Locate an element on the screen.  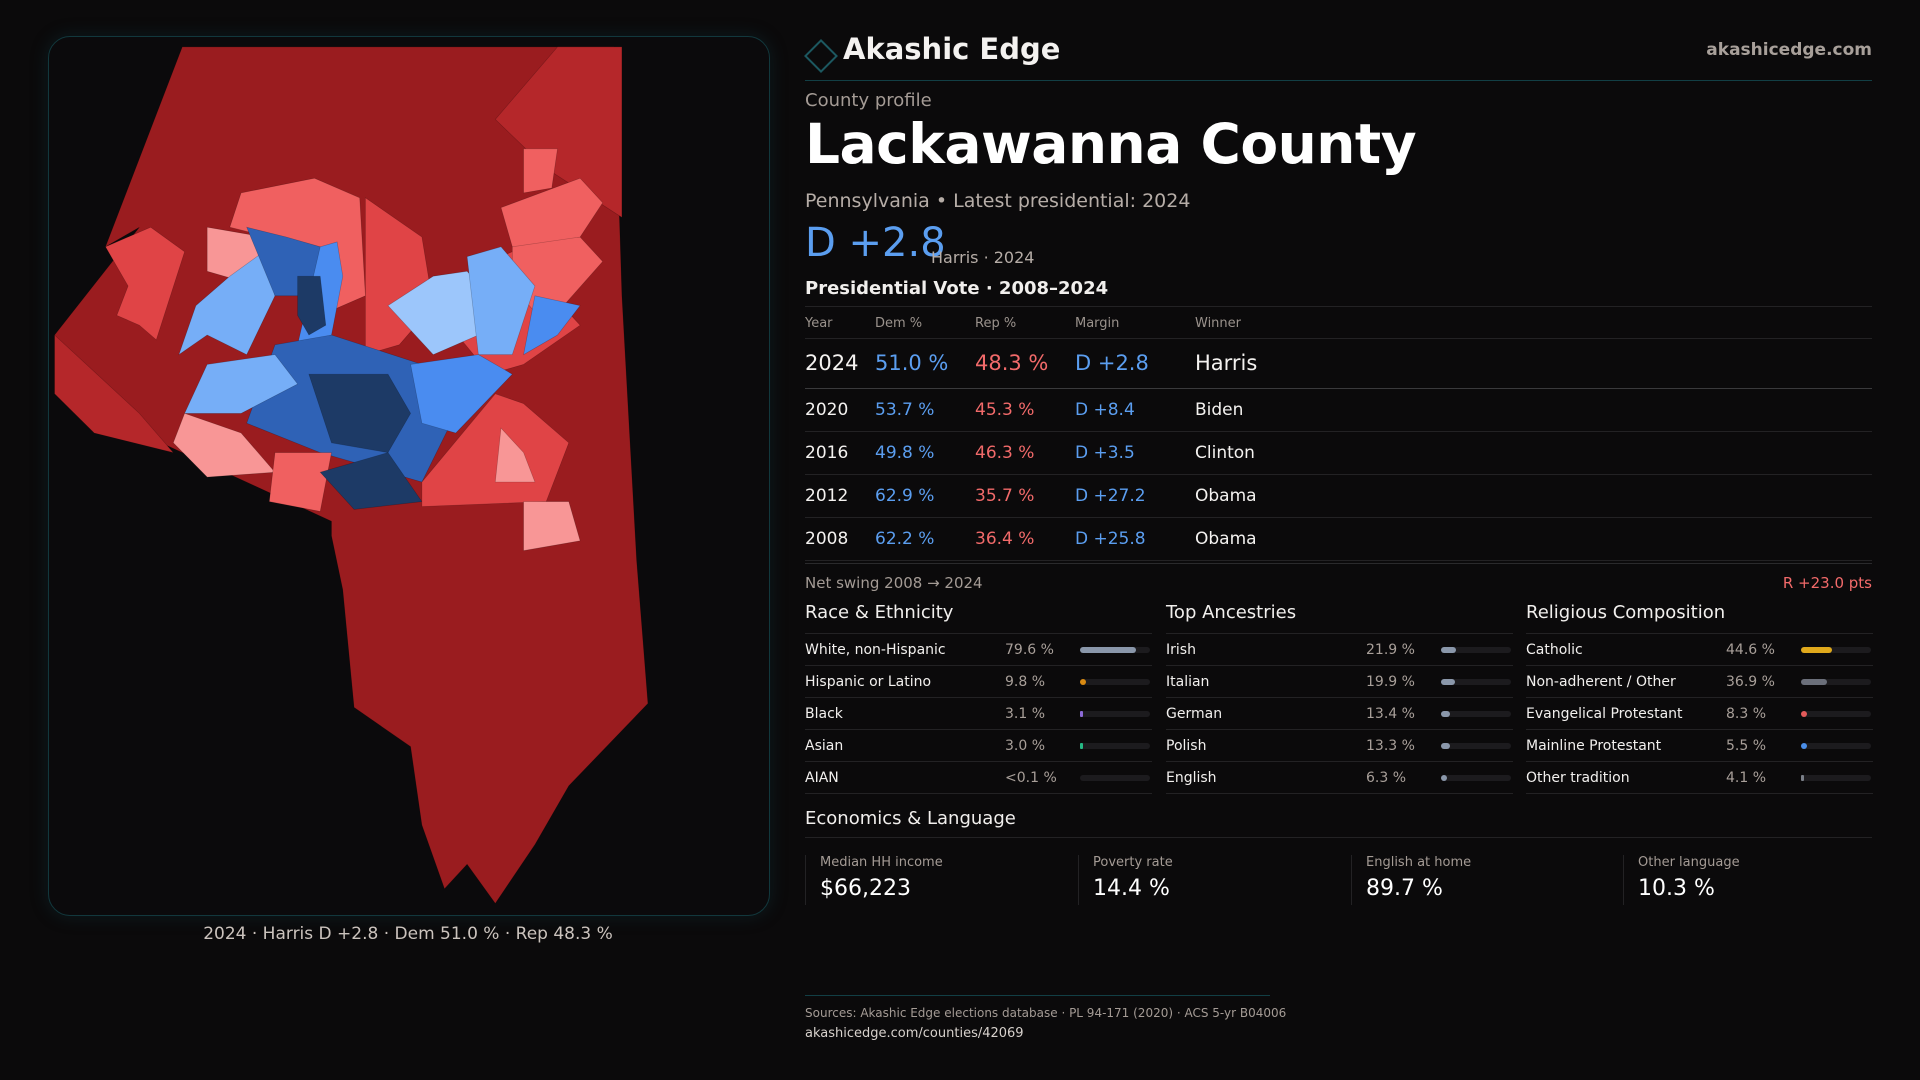
table-row: 2008 62.2 % 36.4 % D +25.8 Obama is located at coordinates (1338, 539).